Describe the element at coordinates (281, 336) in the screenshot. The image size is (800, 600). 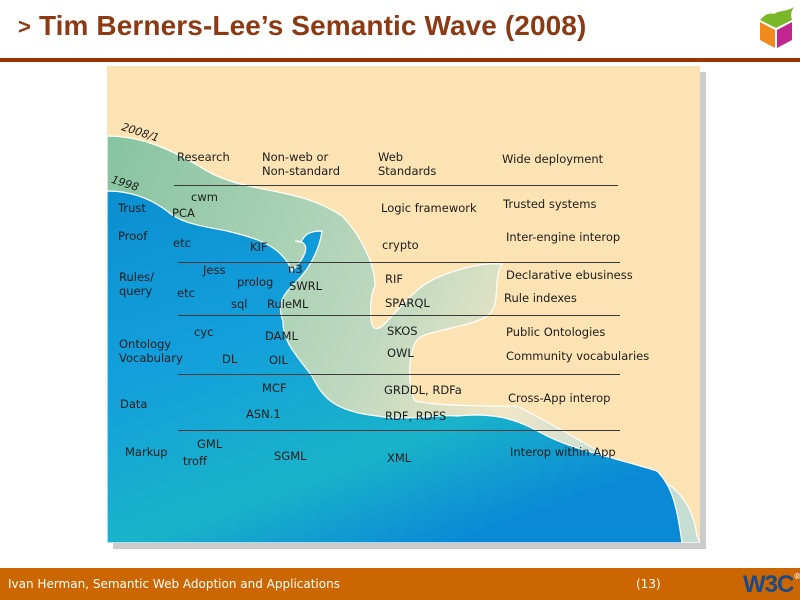
I see `non-web-item: DAML` at that location.